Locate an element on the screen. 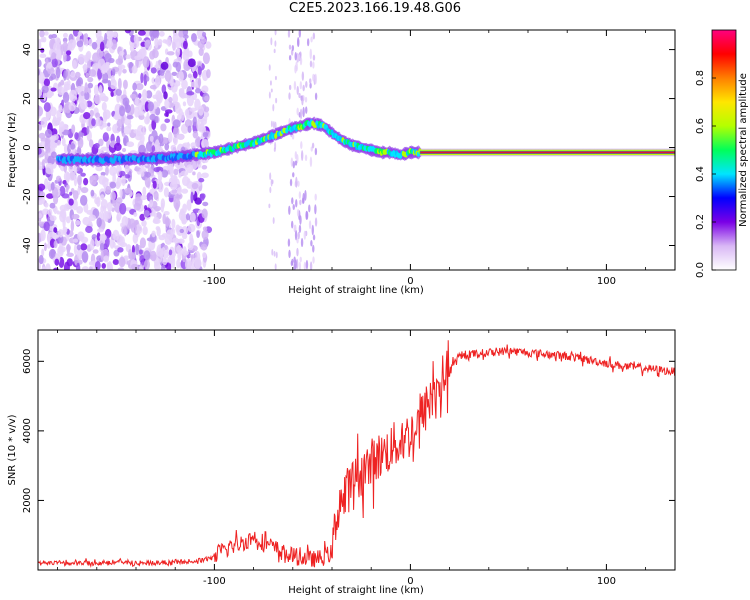 The image size is (750, 600). colorbar-tick-label: 0.8 is located at coordinates (700, 78).